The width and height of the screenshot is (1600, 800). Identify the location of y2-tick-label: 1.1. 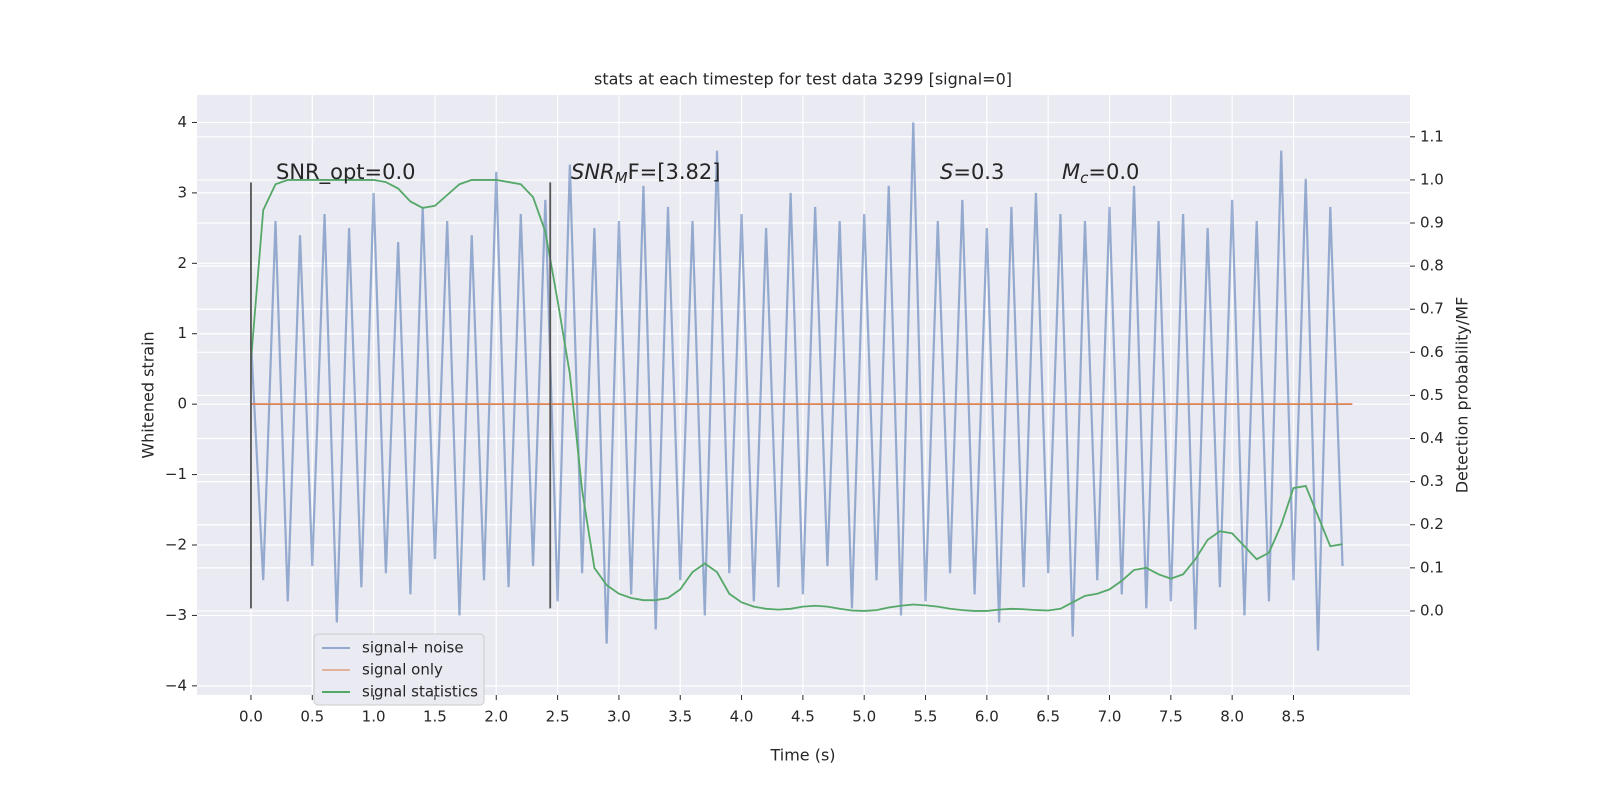
(1432, 136).